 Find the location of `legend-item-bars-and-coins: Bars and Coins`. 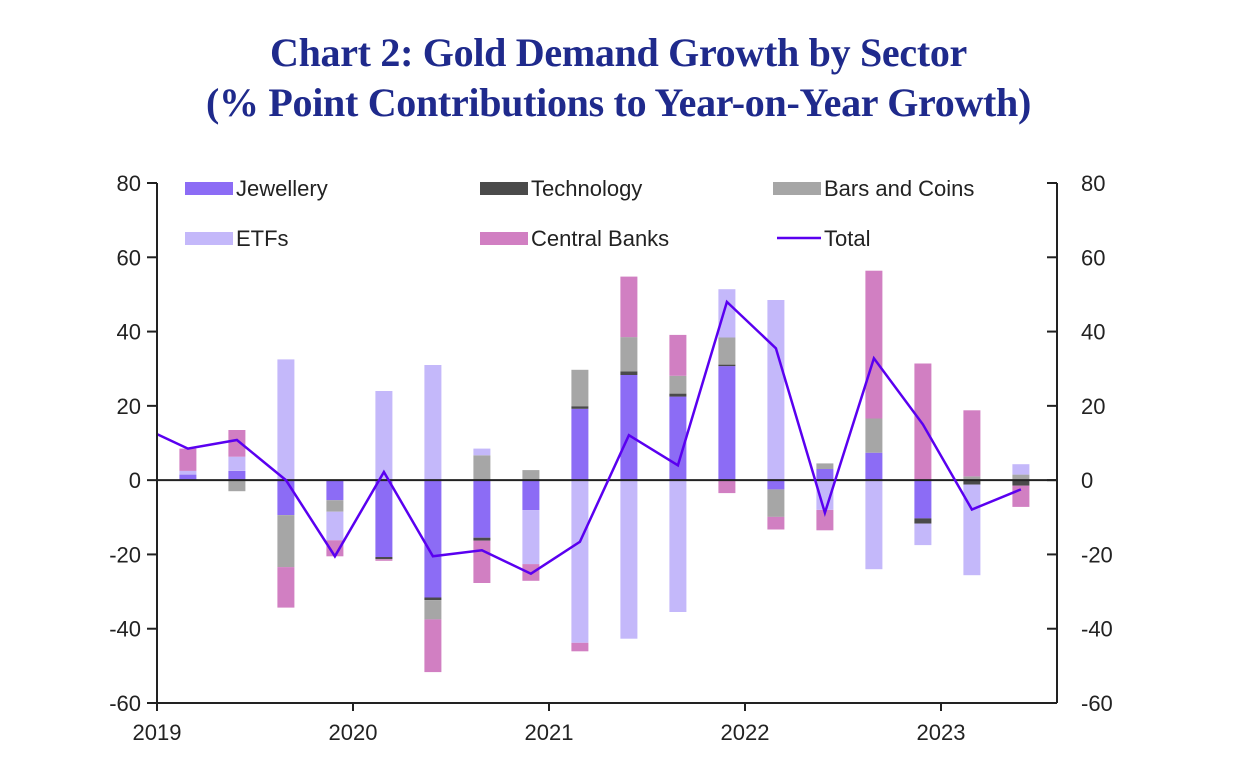

legend-item-bars-and-coins: Bars and Coins is located at coordinates (873, 188).